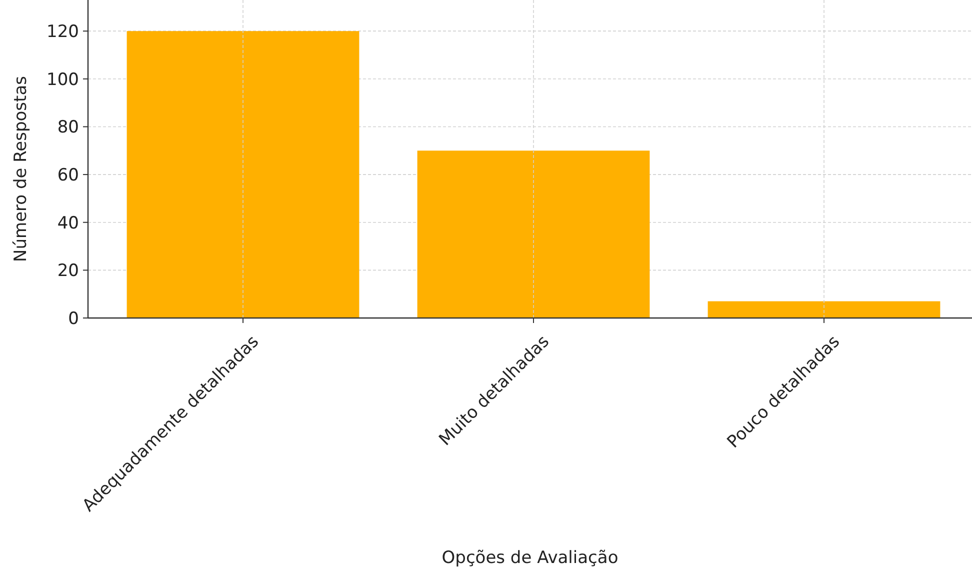 This screenshot has height=575, width=972. I want to click on x-axis-title: Opções de Avaliação, so click(530, 558).